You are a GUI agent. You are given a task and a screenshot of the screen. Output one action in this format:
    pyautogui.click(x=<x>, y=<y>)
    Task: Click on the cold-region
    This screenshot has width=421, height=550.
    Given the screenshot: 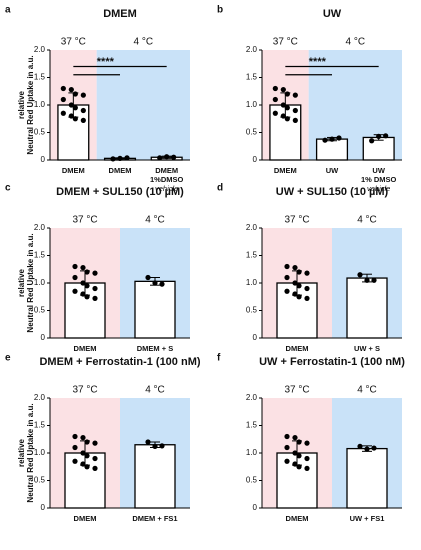 What is the action you would take?
    pyautogui.click(x=143, y=105)
    